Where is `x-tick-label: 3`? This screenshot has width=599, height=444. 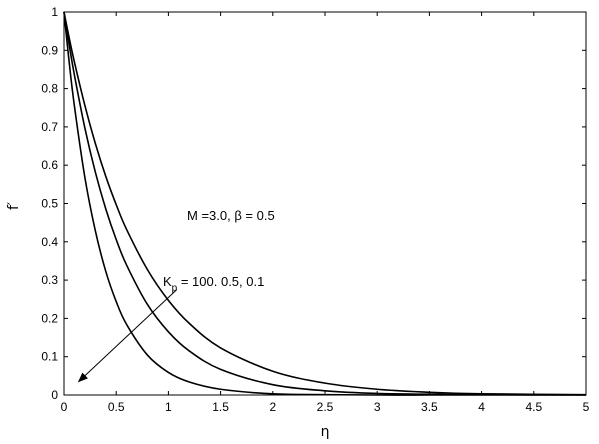 x-tick-label: 3 is located at coordinates (377, 407).